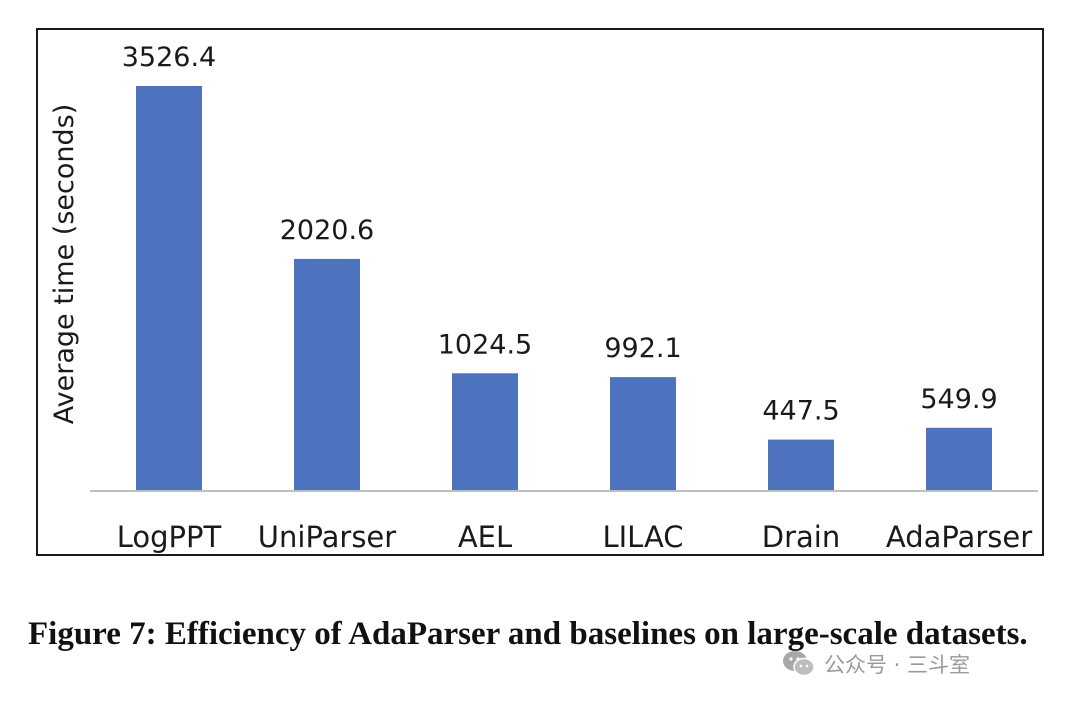 The height and width of the screenshot is (706, 1080). I want to click on x-tick-label-drain: Drain, so click(801, 537).